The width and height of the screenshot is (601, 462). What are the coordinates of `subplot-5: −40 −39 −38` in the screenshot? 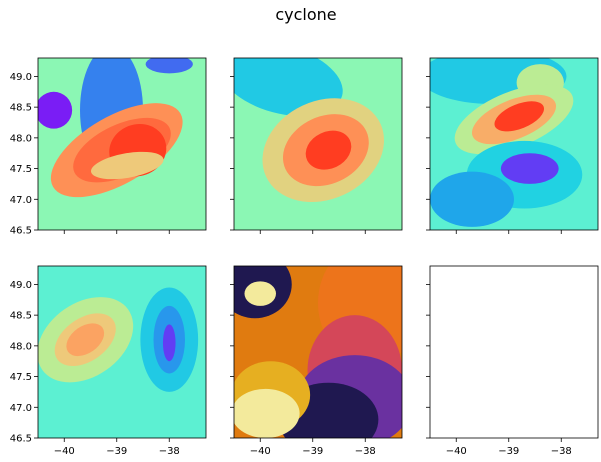 It's located at (316, 361).